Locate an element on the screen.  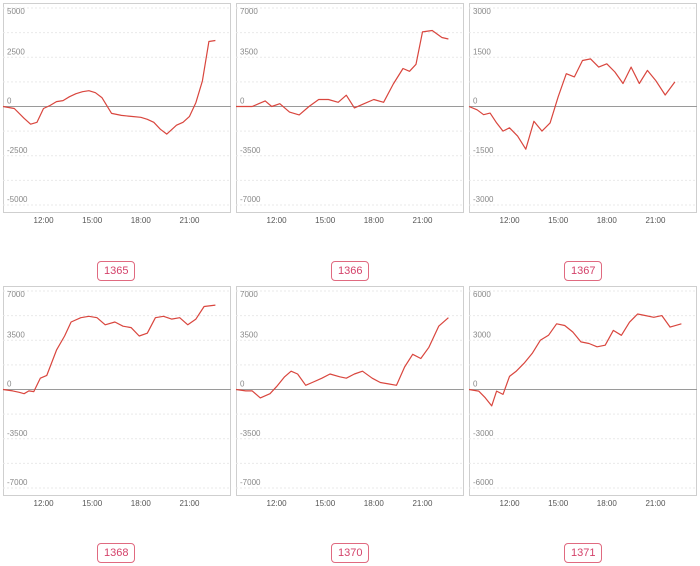
chart-label-badge: 1367 is located at coordinates (583, 271).